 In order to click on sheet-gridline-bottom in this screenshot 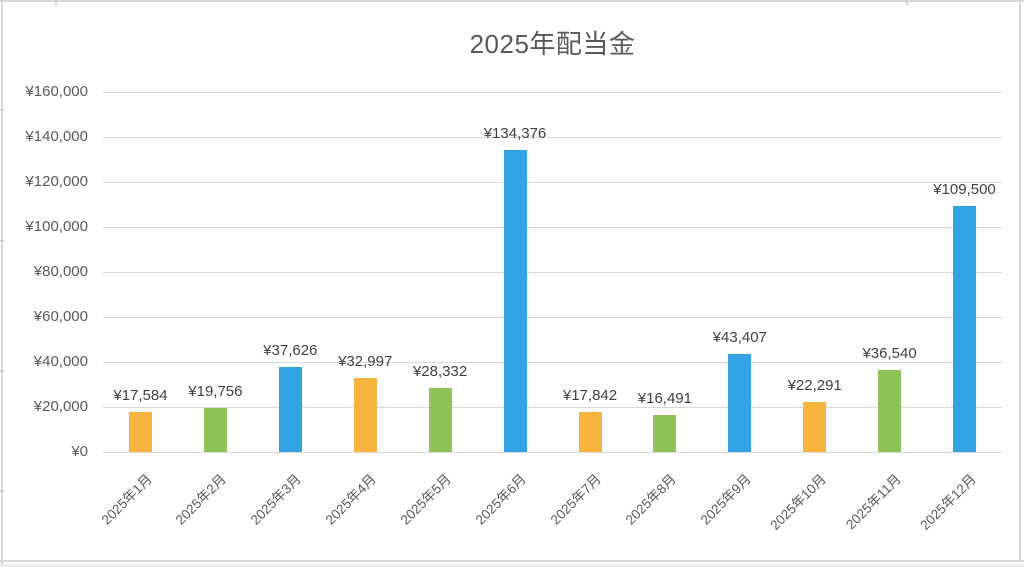, I will do `click(512, 561)`.